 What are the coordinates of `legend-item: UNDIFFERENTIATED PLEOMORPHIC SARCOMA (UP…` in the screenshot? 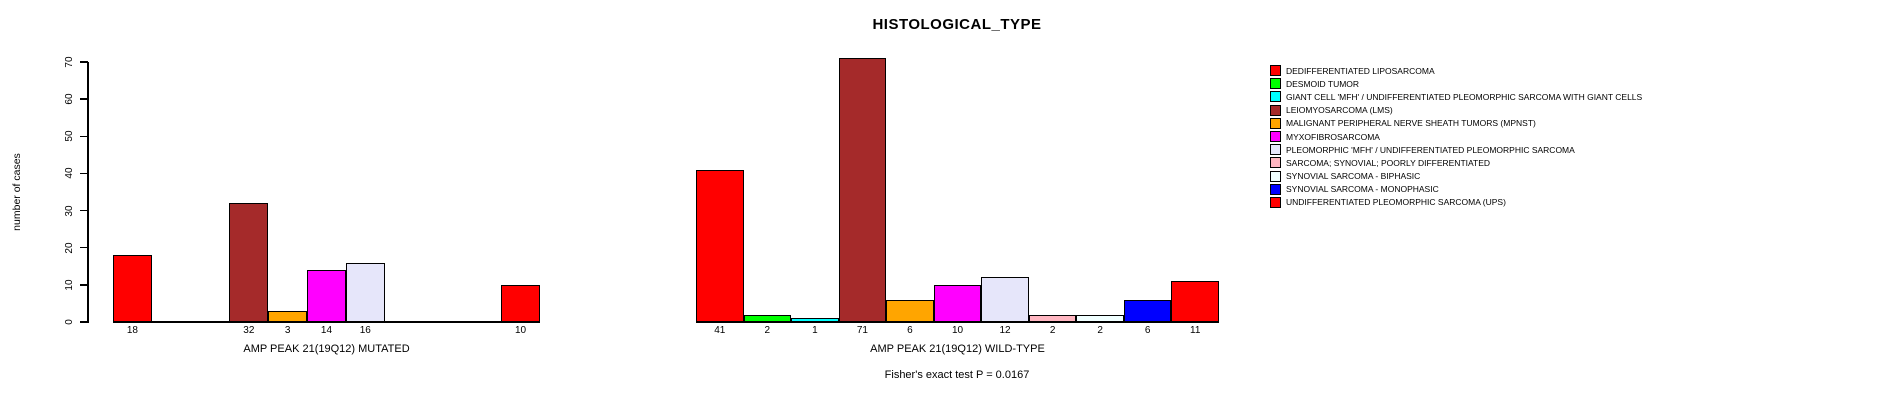 It's located at (1456, 202).